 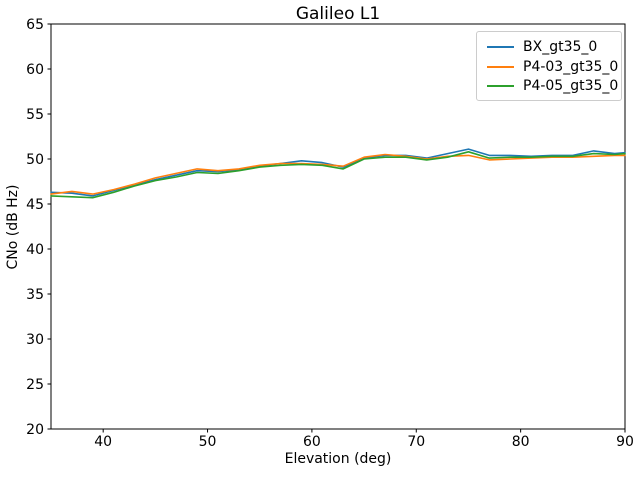 I want to click on y-tick-label: 50, so click(x=35, y=160).